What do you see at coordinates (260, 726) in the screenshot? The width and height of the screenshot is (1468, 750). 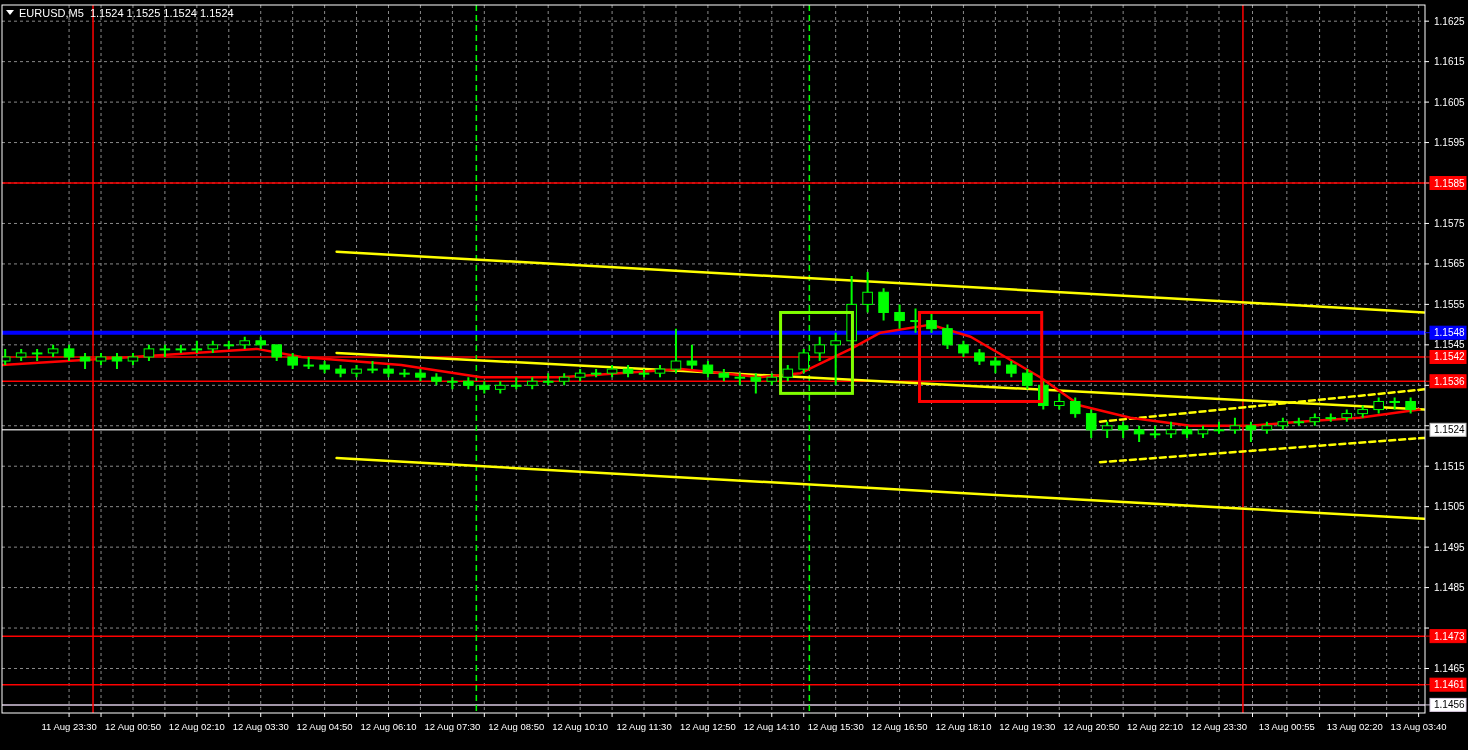 I see `x-tick-label: 12 Aug 03:30` at bounding box center [260, 726].